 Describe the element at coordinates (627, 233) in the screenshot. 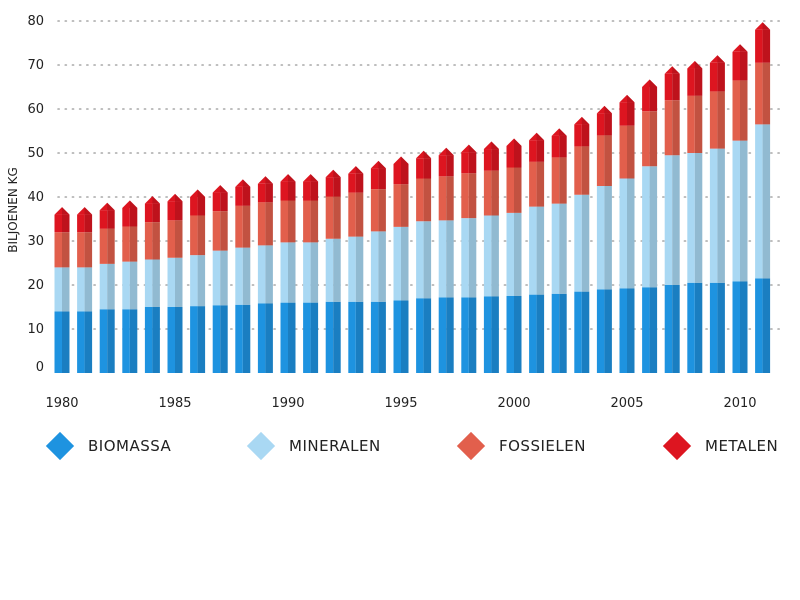

I see `bar-2005` at that location.